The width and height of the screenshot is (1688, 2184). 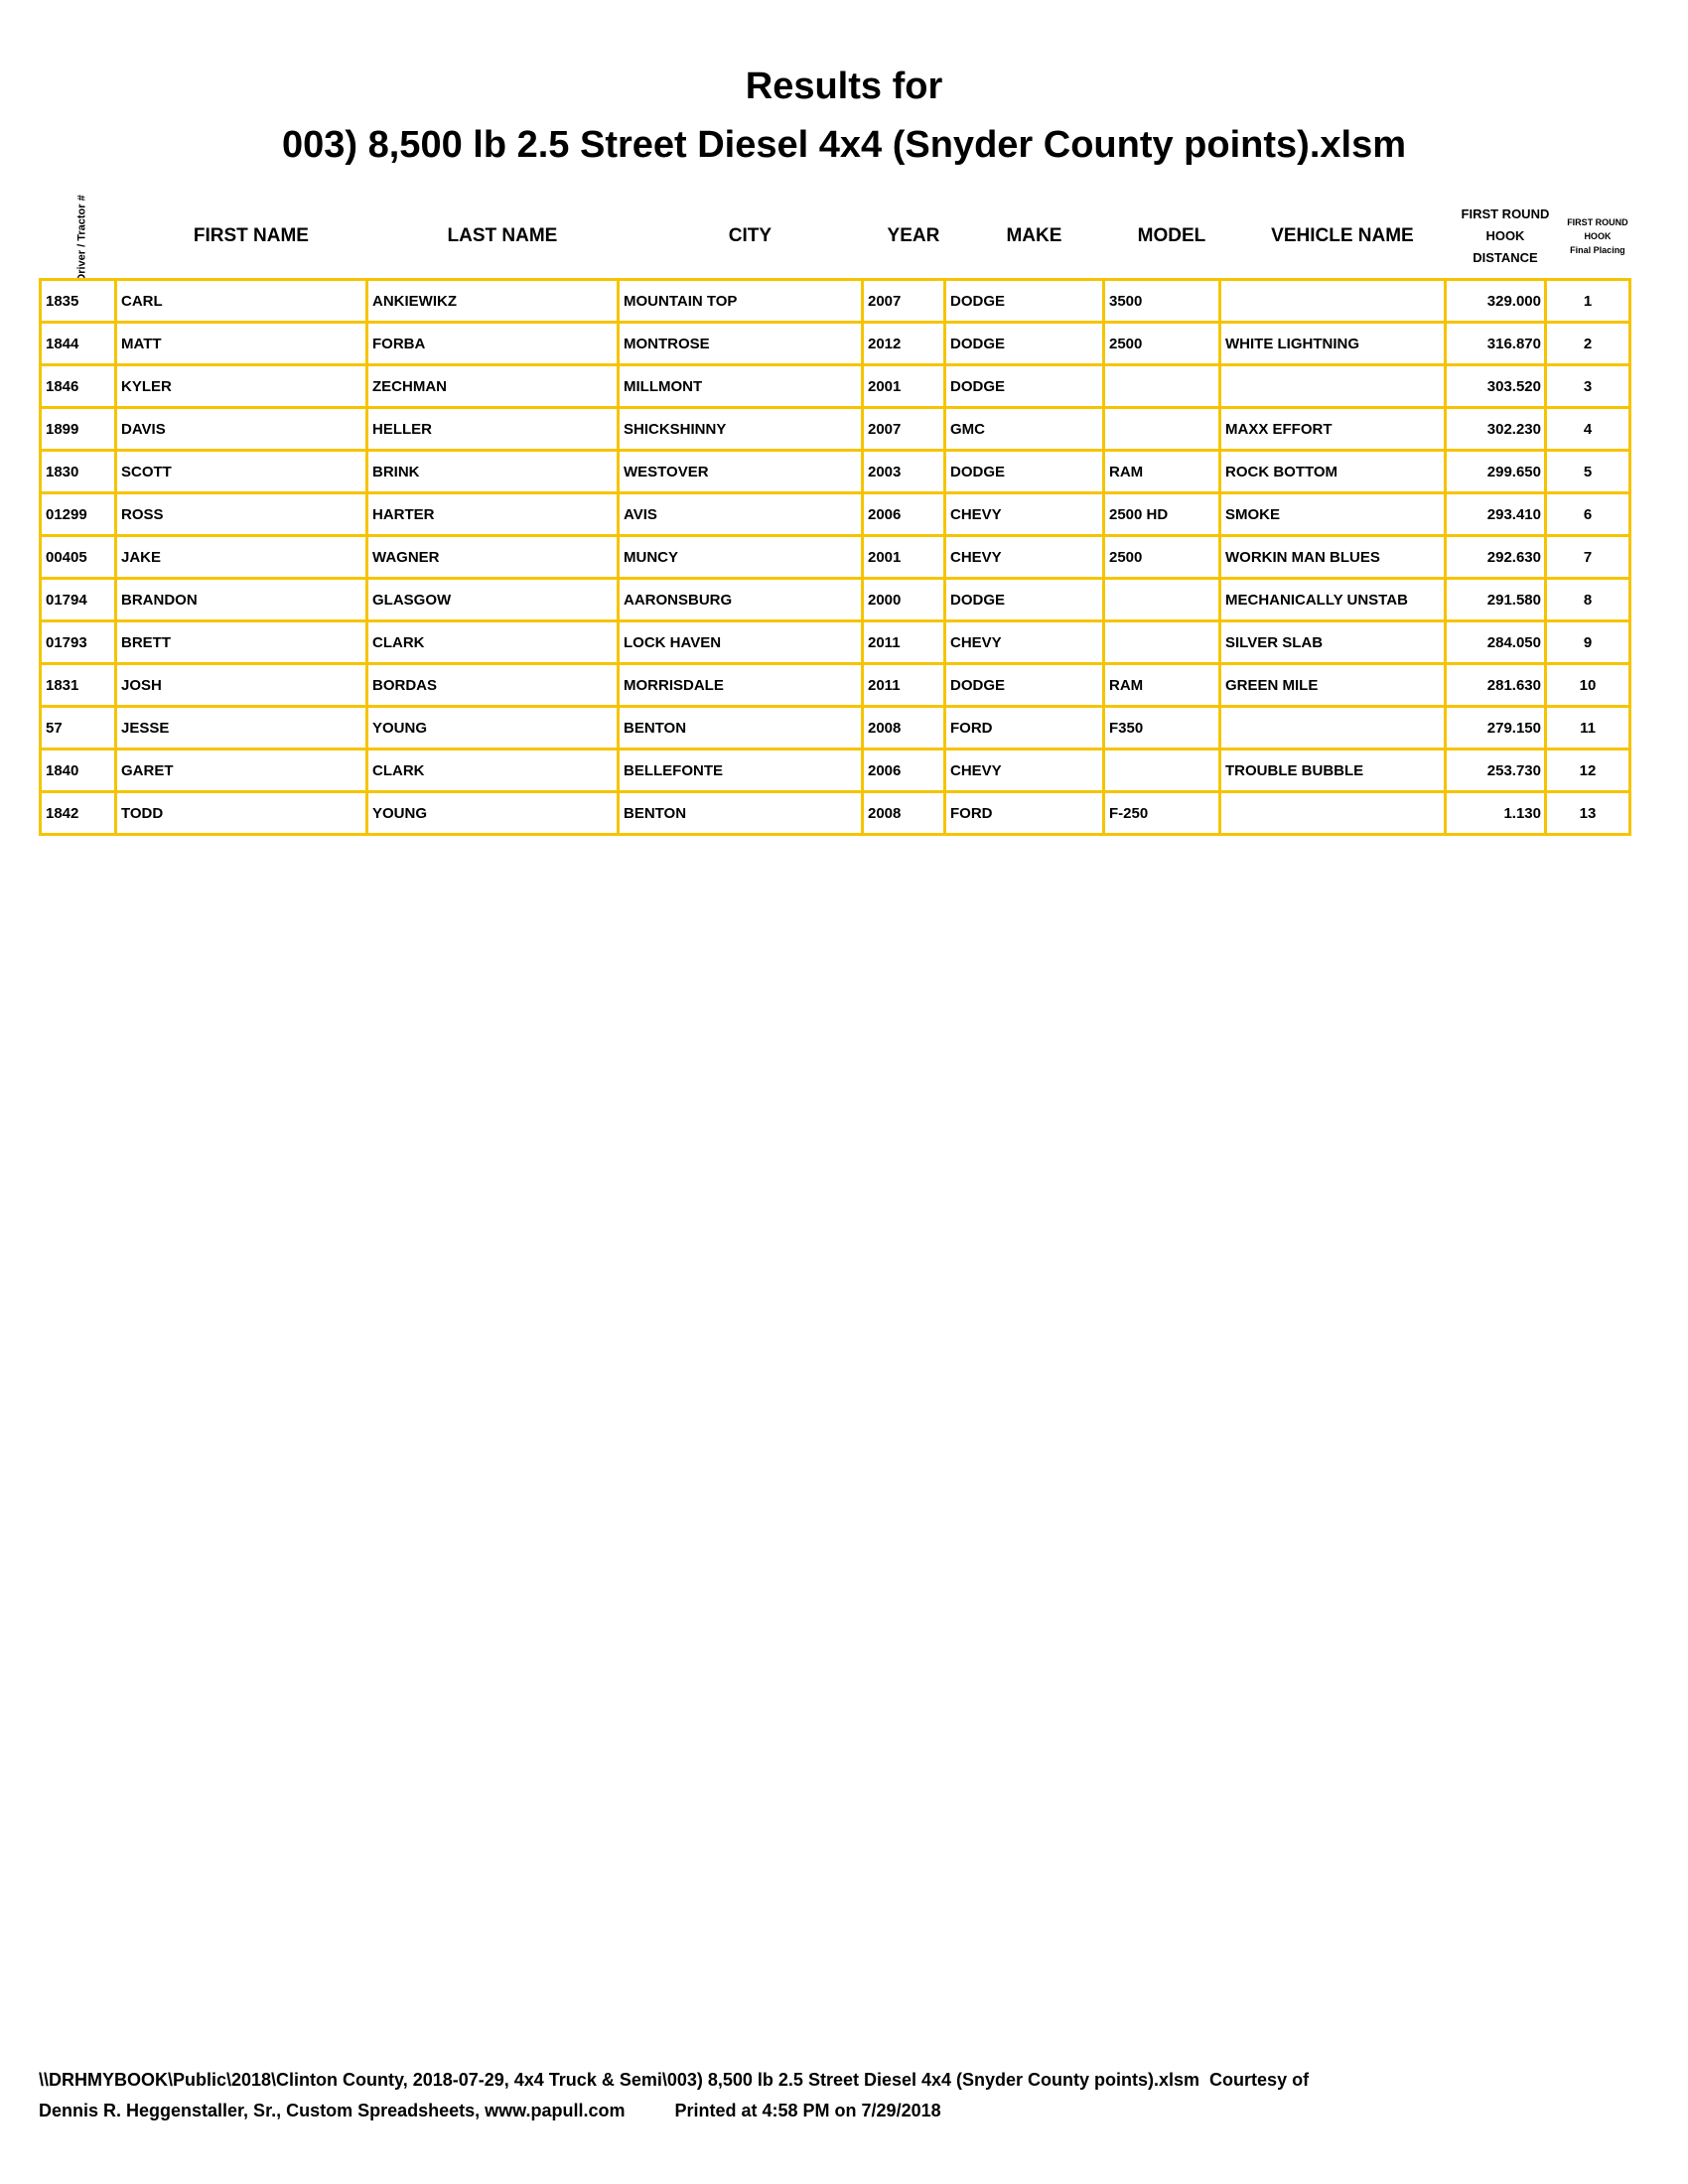 I want to click on header-driver: Driver / Tractor #, so click(x=81, y=238).